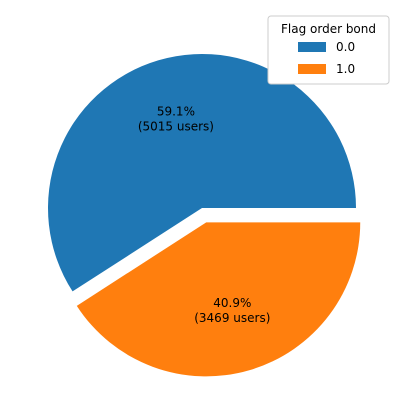  I want to click on slice-percent: 59.1%, so click(176, 111).